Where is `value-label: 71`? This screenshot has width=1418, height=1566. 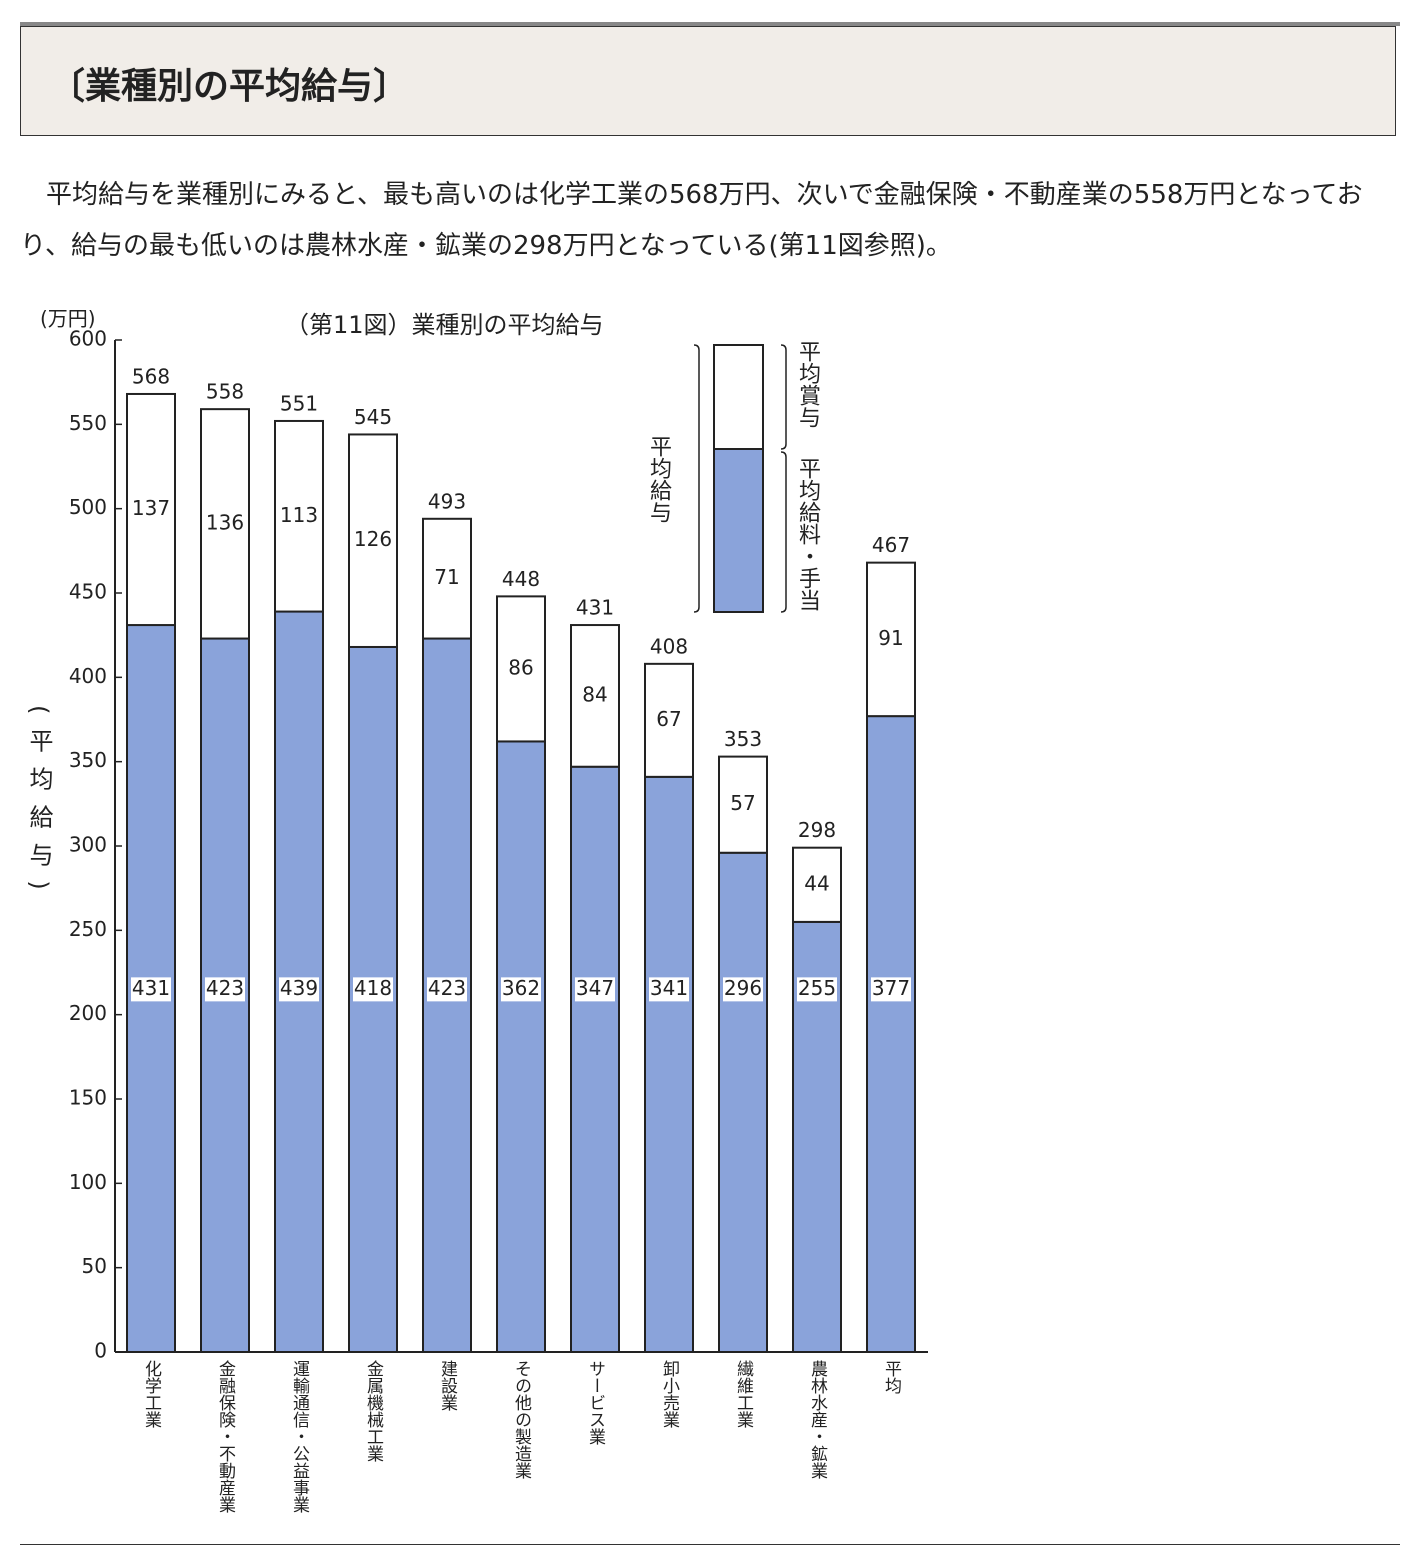
value-label: 71 is located at coordinates (446, 577).